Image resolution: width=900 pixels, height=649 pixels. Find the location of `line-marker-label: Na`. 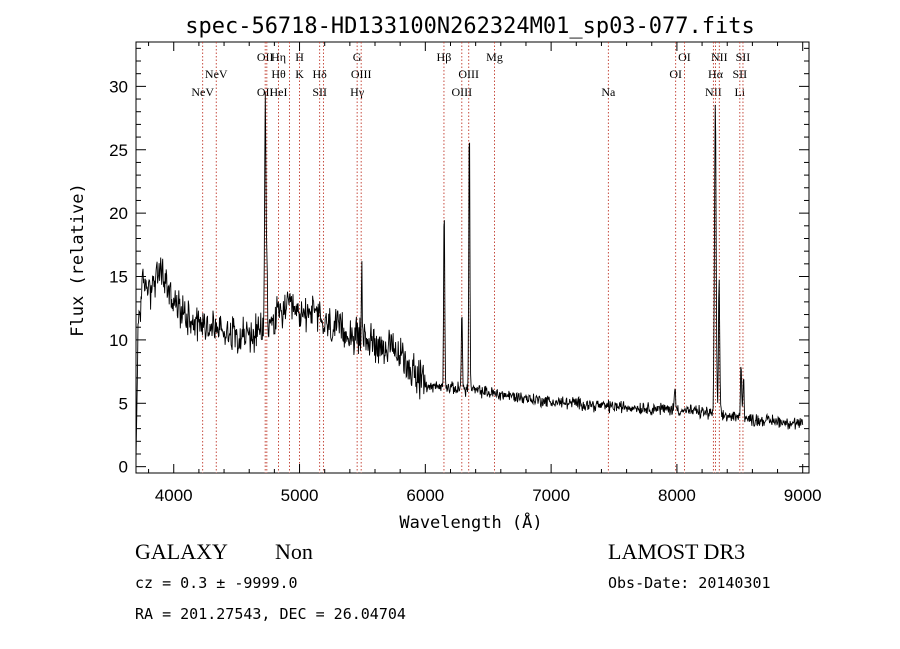

line-marker-label: Na is located at coordinates (608, 92).